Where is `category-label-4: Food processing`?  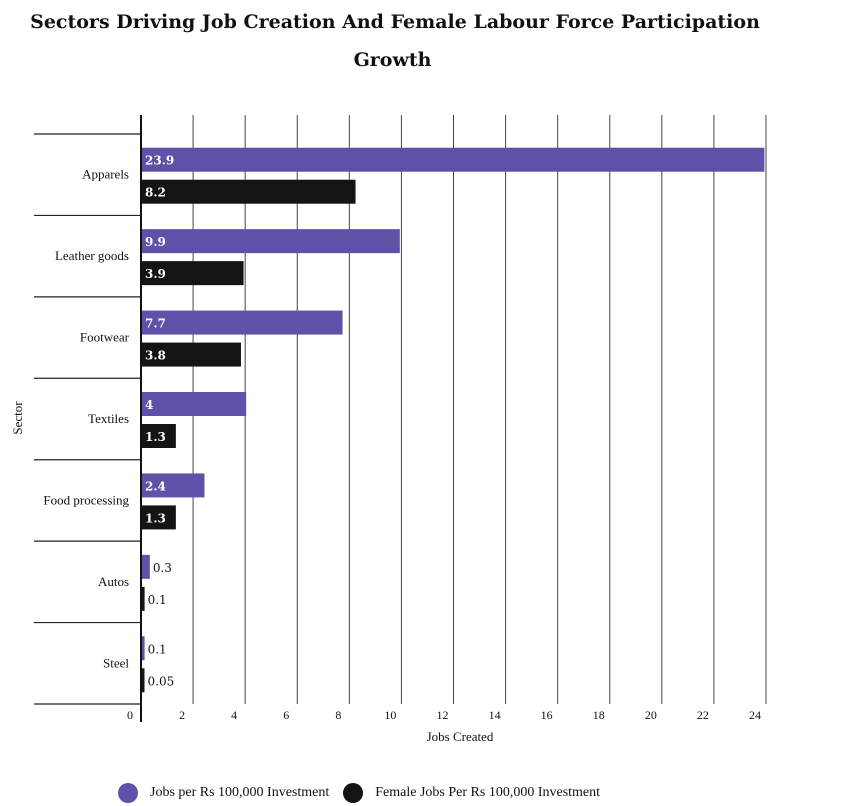
category-label-4: Food processing is located at coordinates (86, 499).